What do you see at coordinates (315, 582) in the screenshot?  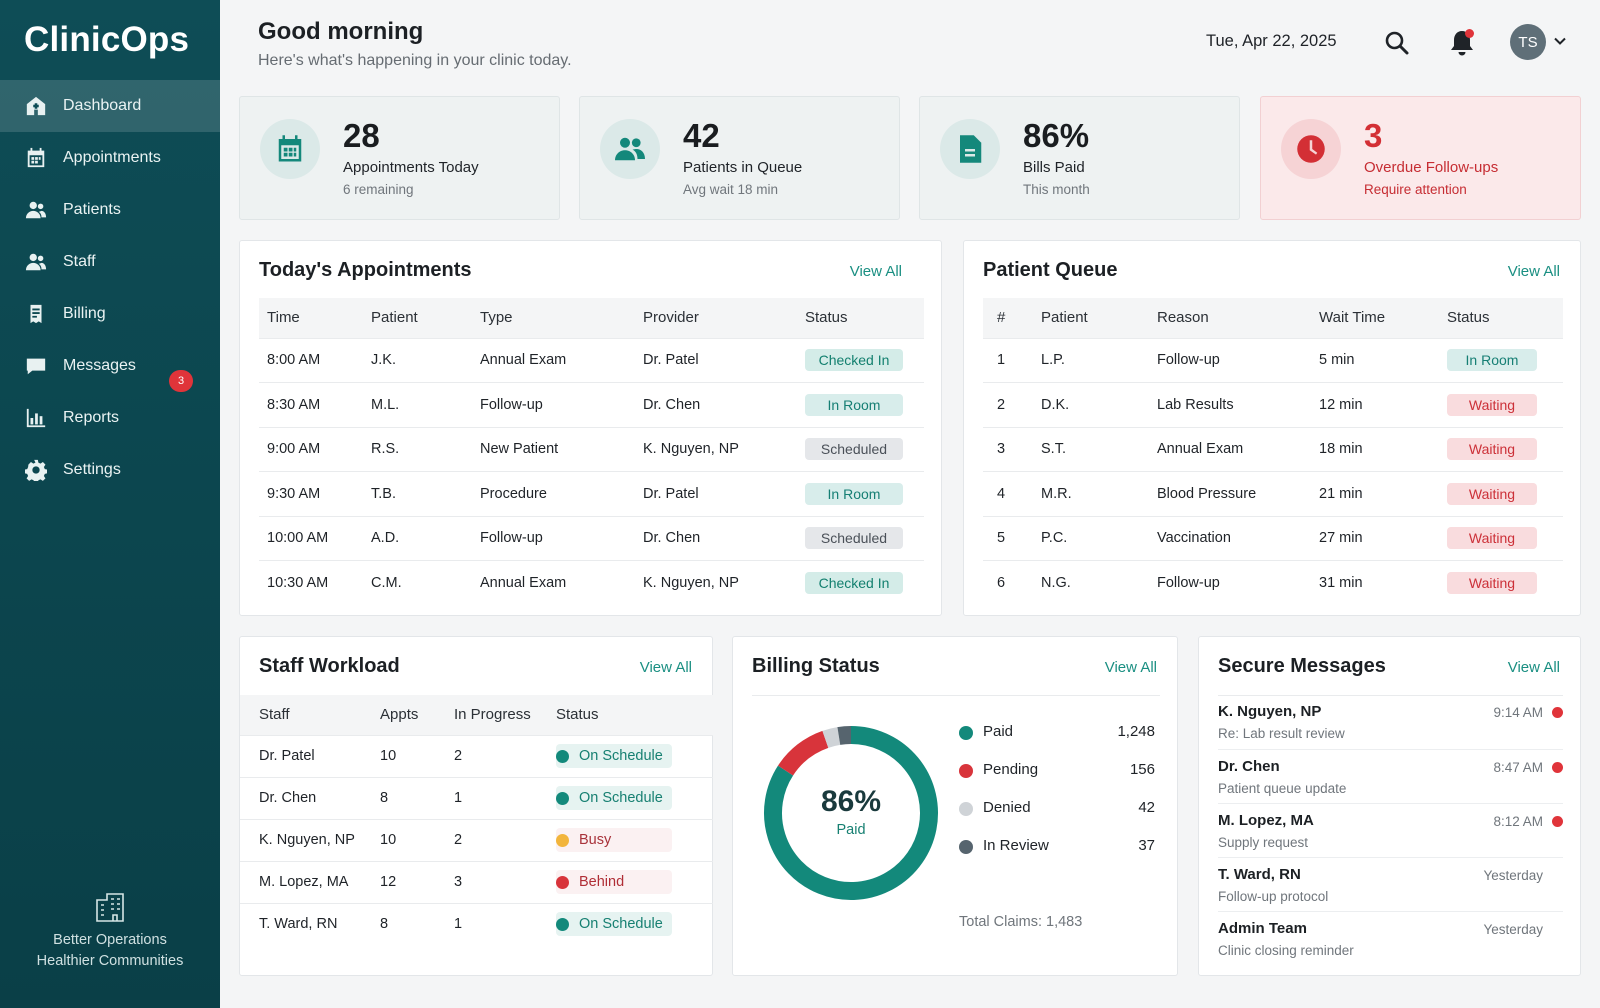 I see `cell-time: 10:30 AM` at bounding box center [315, 582].